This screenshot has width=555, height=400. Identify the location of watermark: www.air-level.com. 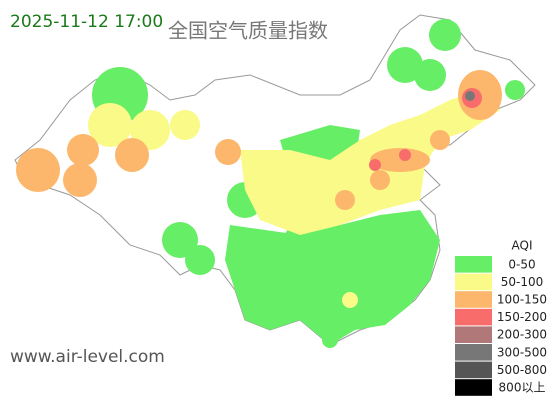
(87, 357).